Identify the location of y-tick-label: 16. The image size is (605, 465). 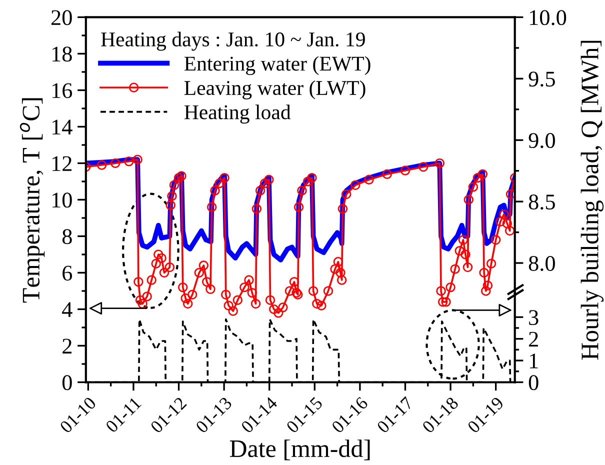
(62, 90).